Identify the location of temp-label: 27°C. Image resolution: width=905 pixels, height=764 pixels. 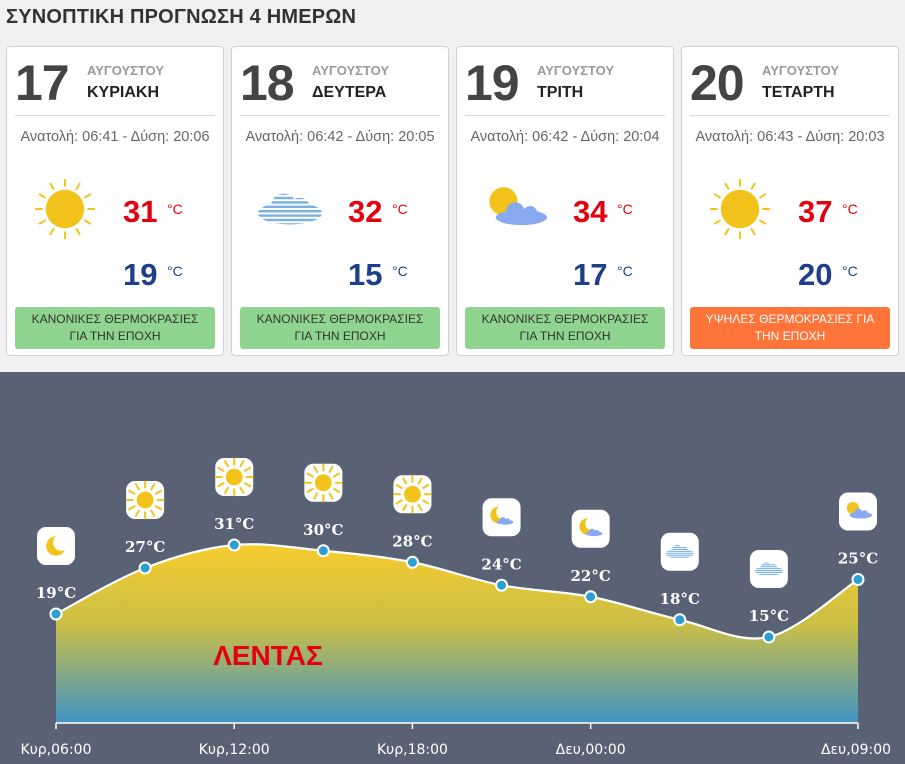
(145, 547).